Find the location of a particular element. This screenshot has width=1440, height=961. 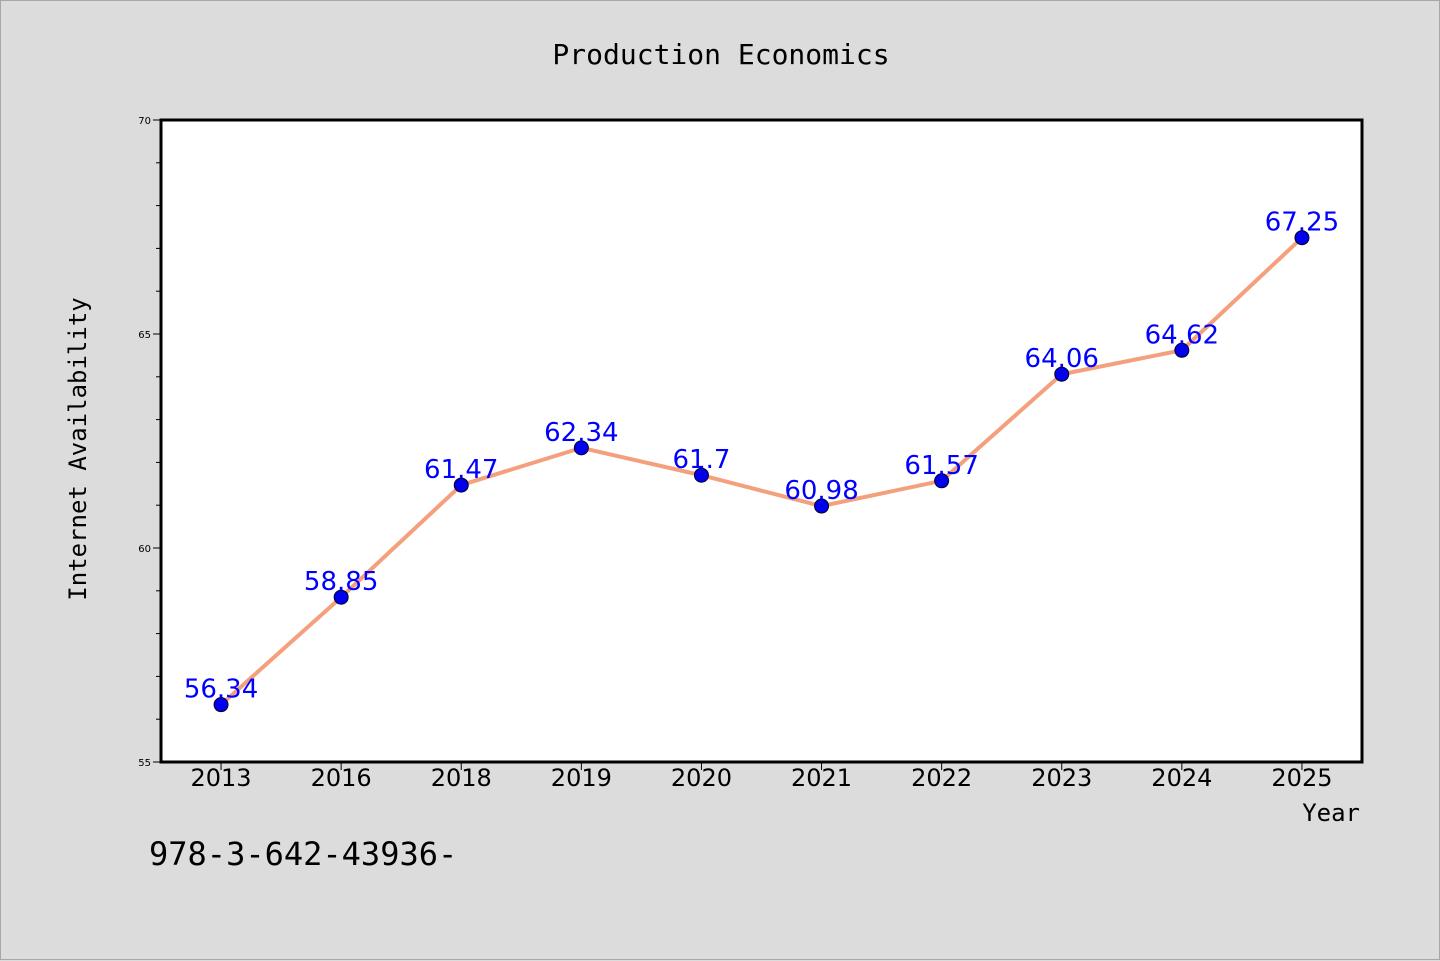

x-tick-label: 2019 is located at coordinates (581, 778).